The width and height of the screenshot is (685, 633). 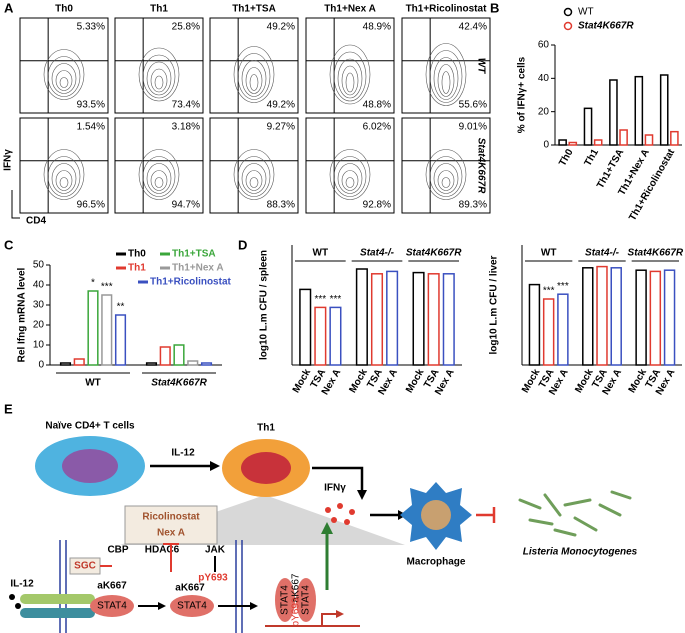 I want to click on x-tick-label: Th1+Ricolinostat, so click(x=652, y=185).